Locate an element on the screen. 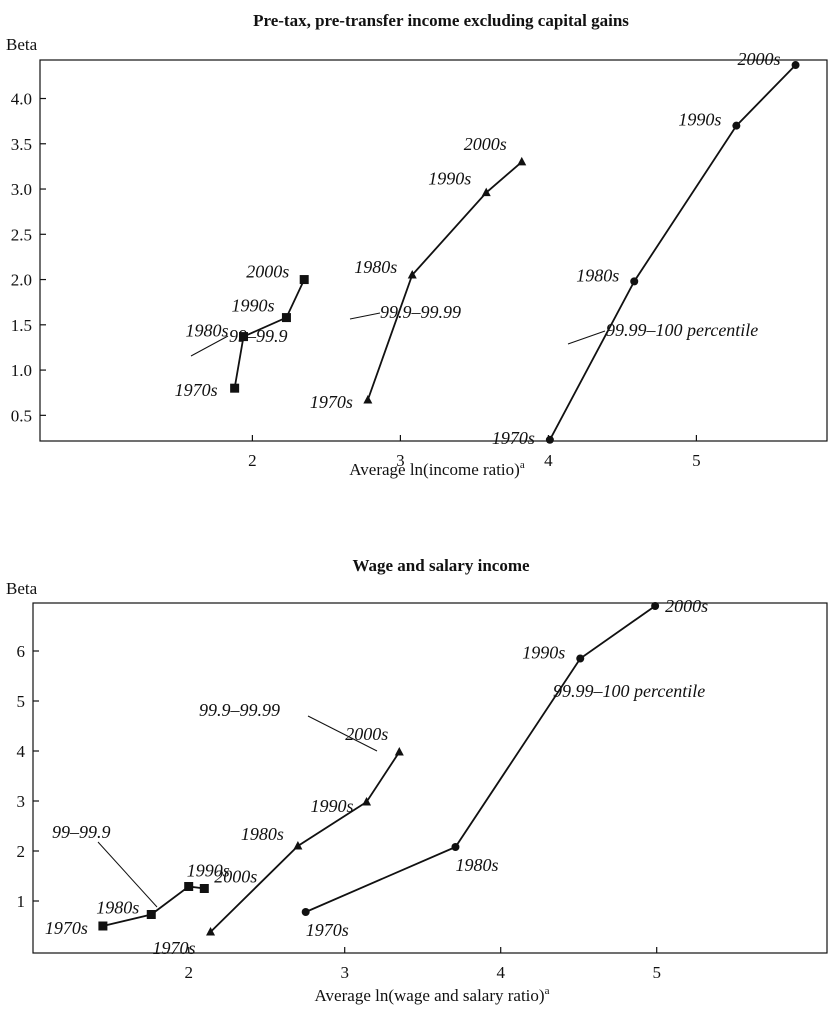 This screenshot has width=831, height=1013. y-tick-label: 0.5 is located at coordinates (21, 415).